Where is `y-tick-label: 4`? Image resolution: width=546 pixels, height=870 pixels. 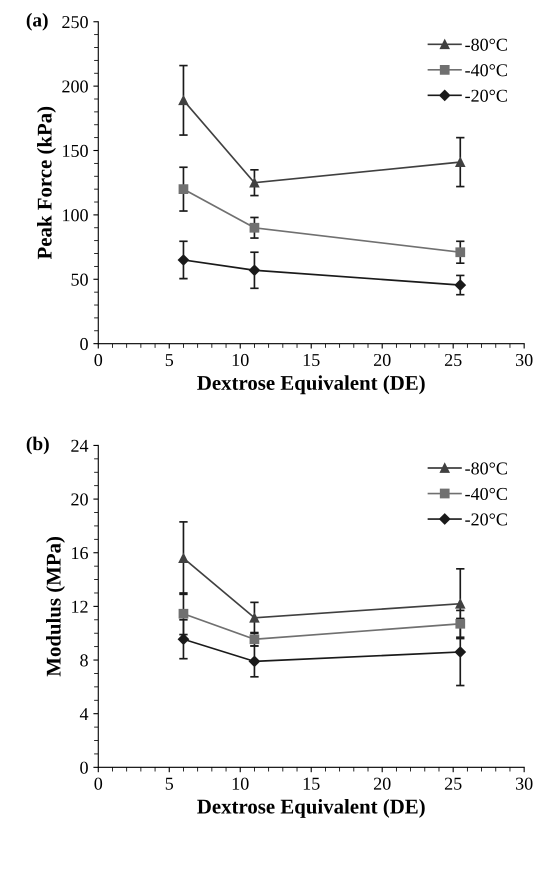
y-tick-label: 4 is located at coordinates (84, 714).